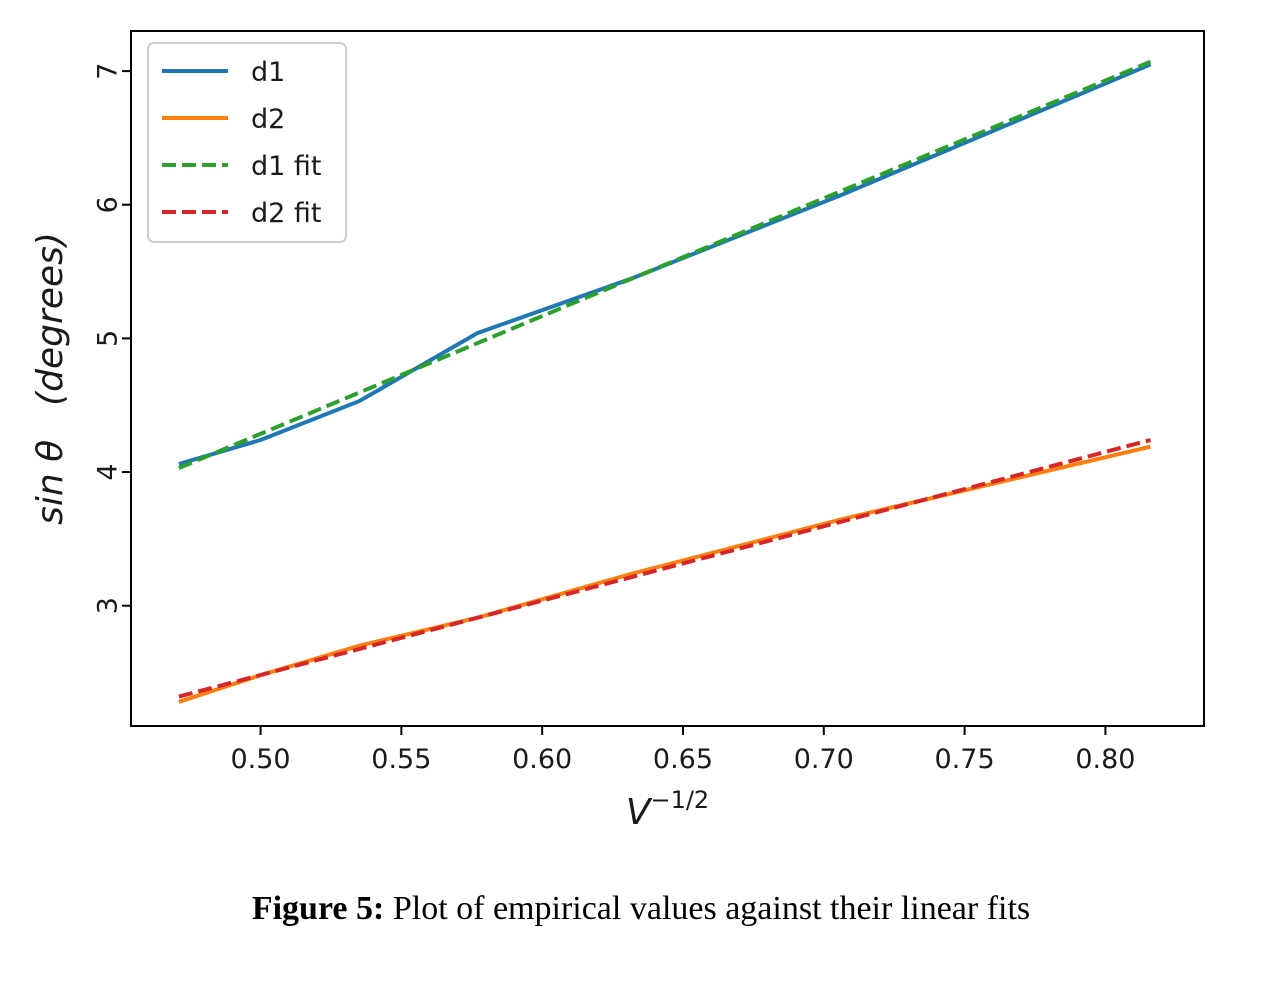 This screenshot has width=1282, height=982. I want to click on y-tick-label: 5, so click(107, 338).